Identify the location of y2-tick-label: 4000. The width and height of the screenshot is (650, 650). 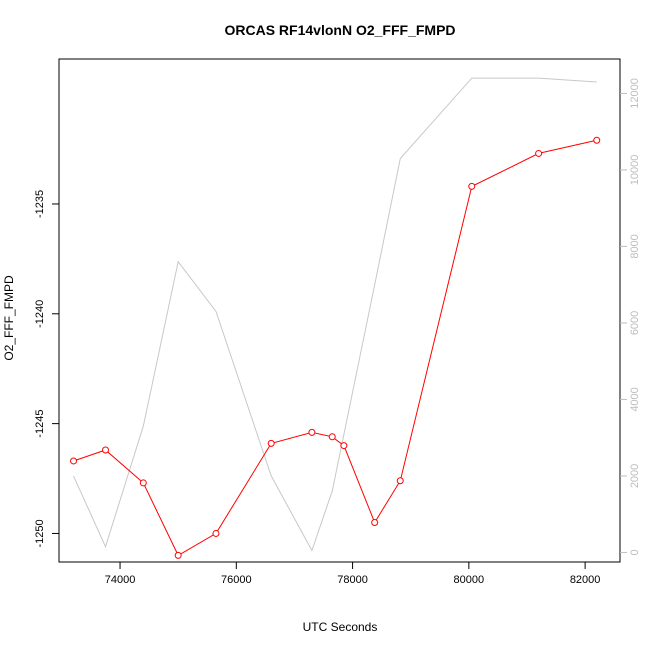
(635, 399).